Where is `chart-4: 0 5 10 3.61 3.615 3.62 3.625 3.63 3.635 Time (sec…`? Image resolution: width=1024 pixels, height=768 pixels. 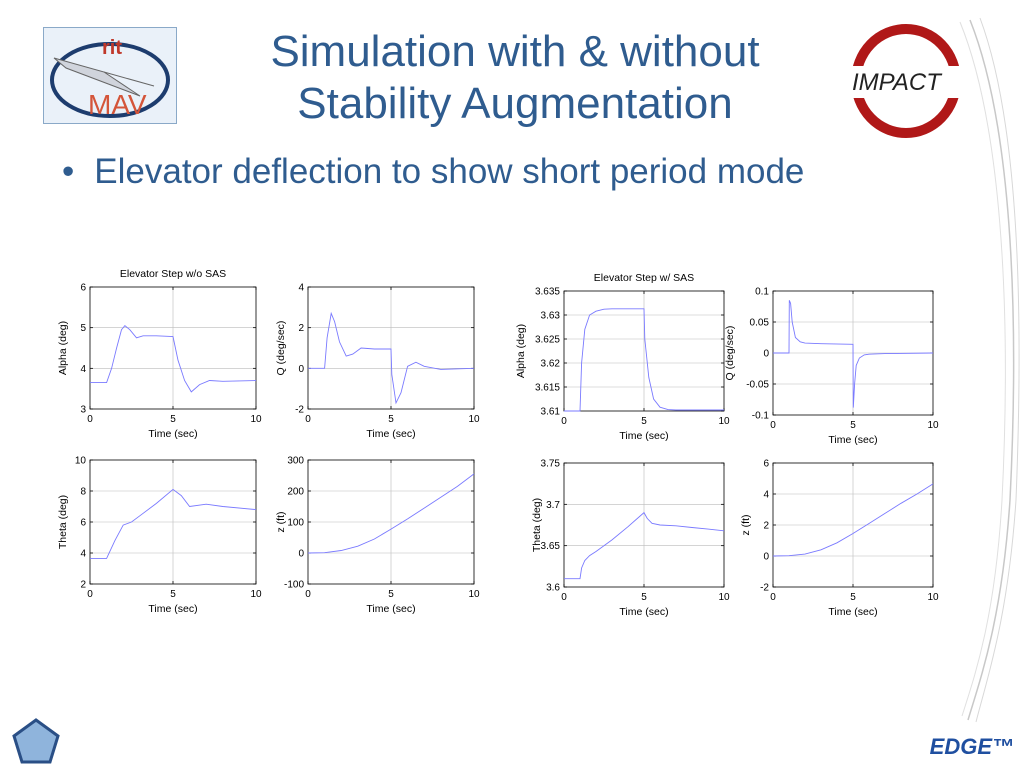
chart-4: 0 5 10 3.61 3.615 3.62 3.625 3.63 3.635 Time (sec… is located at coordinates (622, 357).